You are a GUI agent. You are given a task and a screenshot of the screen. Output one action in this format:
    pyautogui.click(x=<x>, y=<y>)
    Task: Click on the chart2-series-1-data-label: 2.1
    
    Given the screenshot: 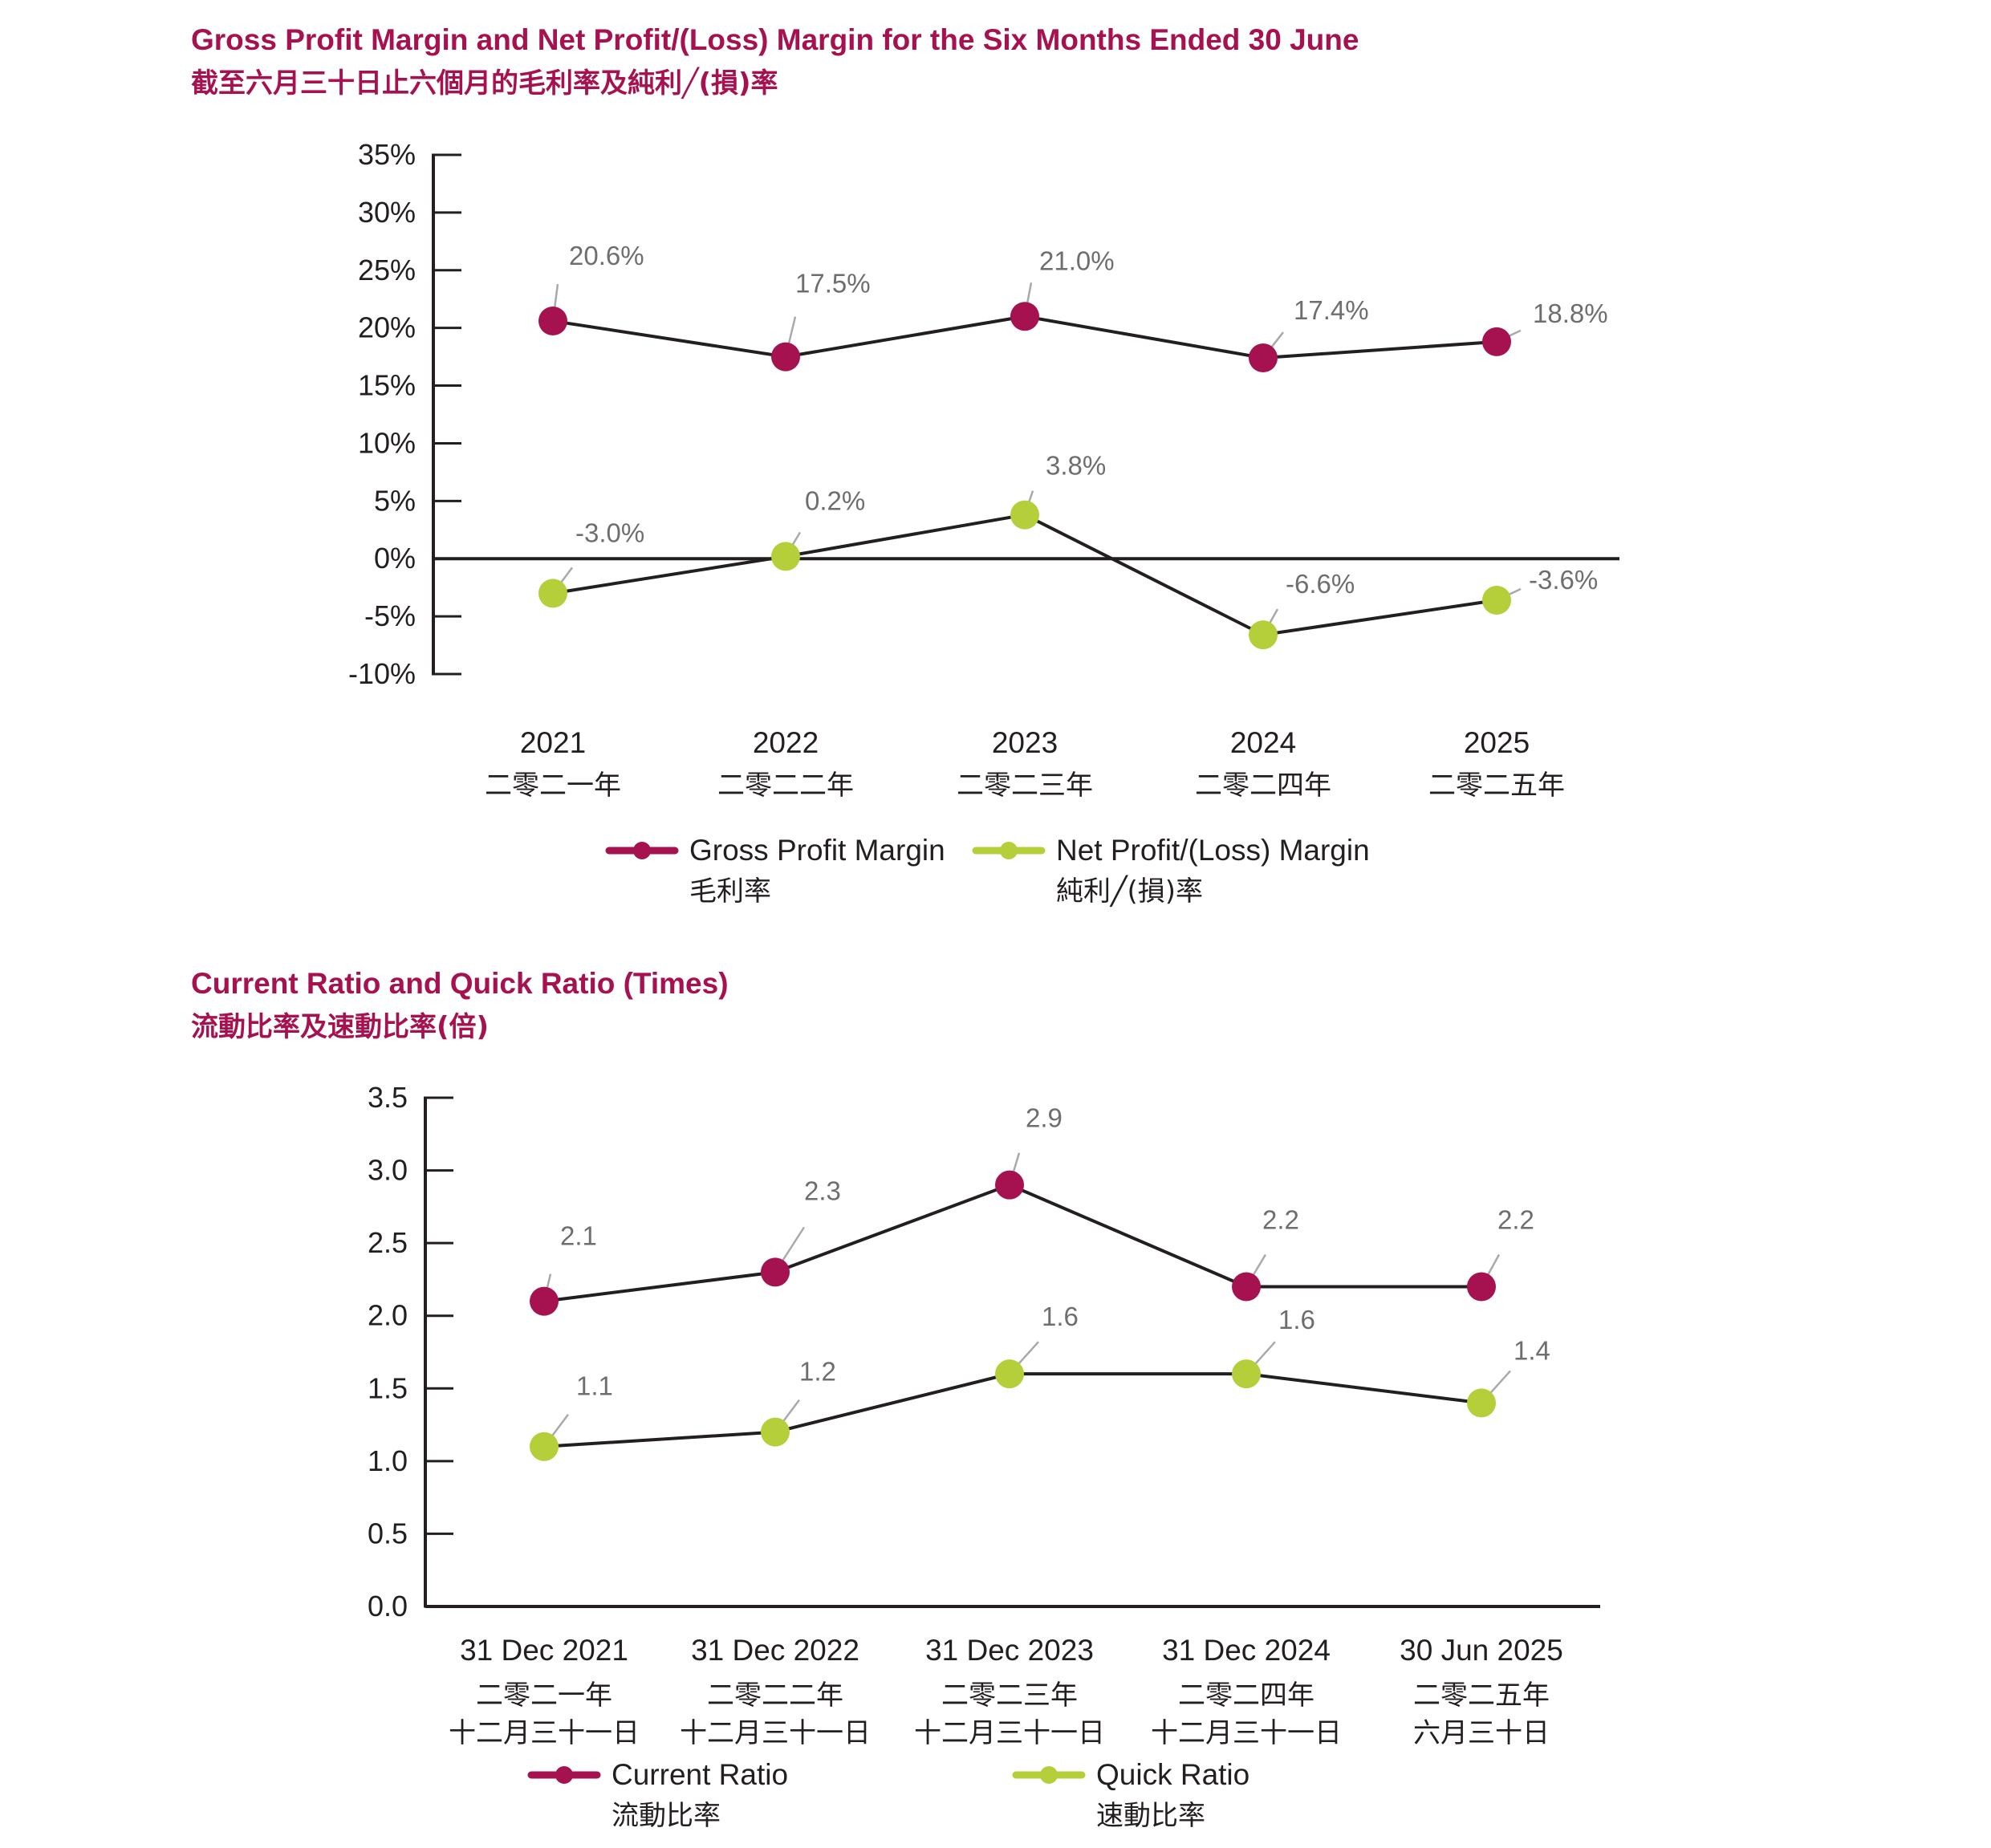 What is the action you would take?
    pyautogui.click(x=578, y=1236)
    